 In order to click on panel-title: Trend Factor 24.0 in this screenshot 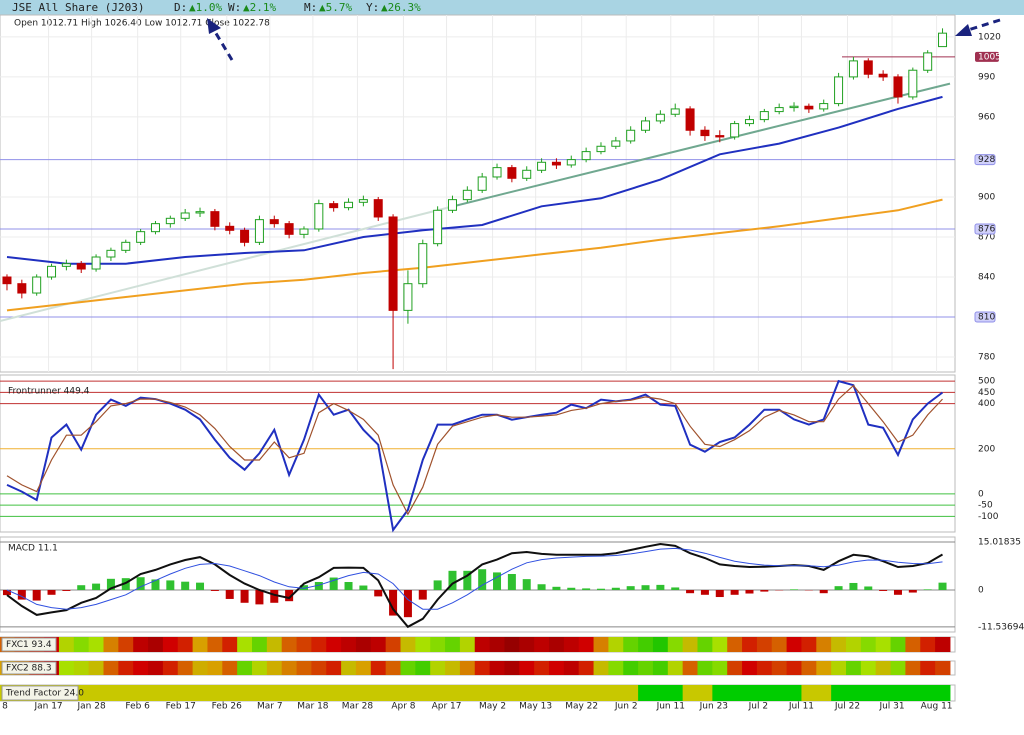, I will do `click(44, 694)`.